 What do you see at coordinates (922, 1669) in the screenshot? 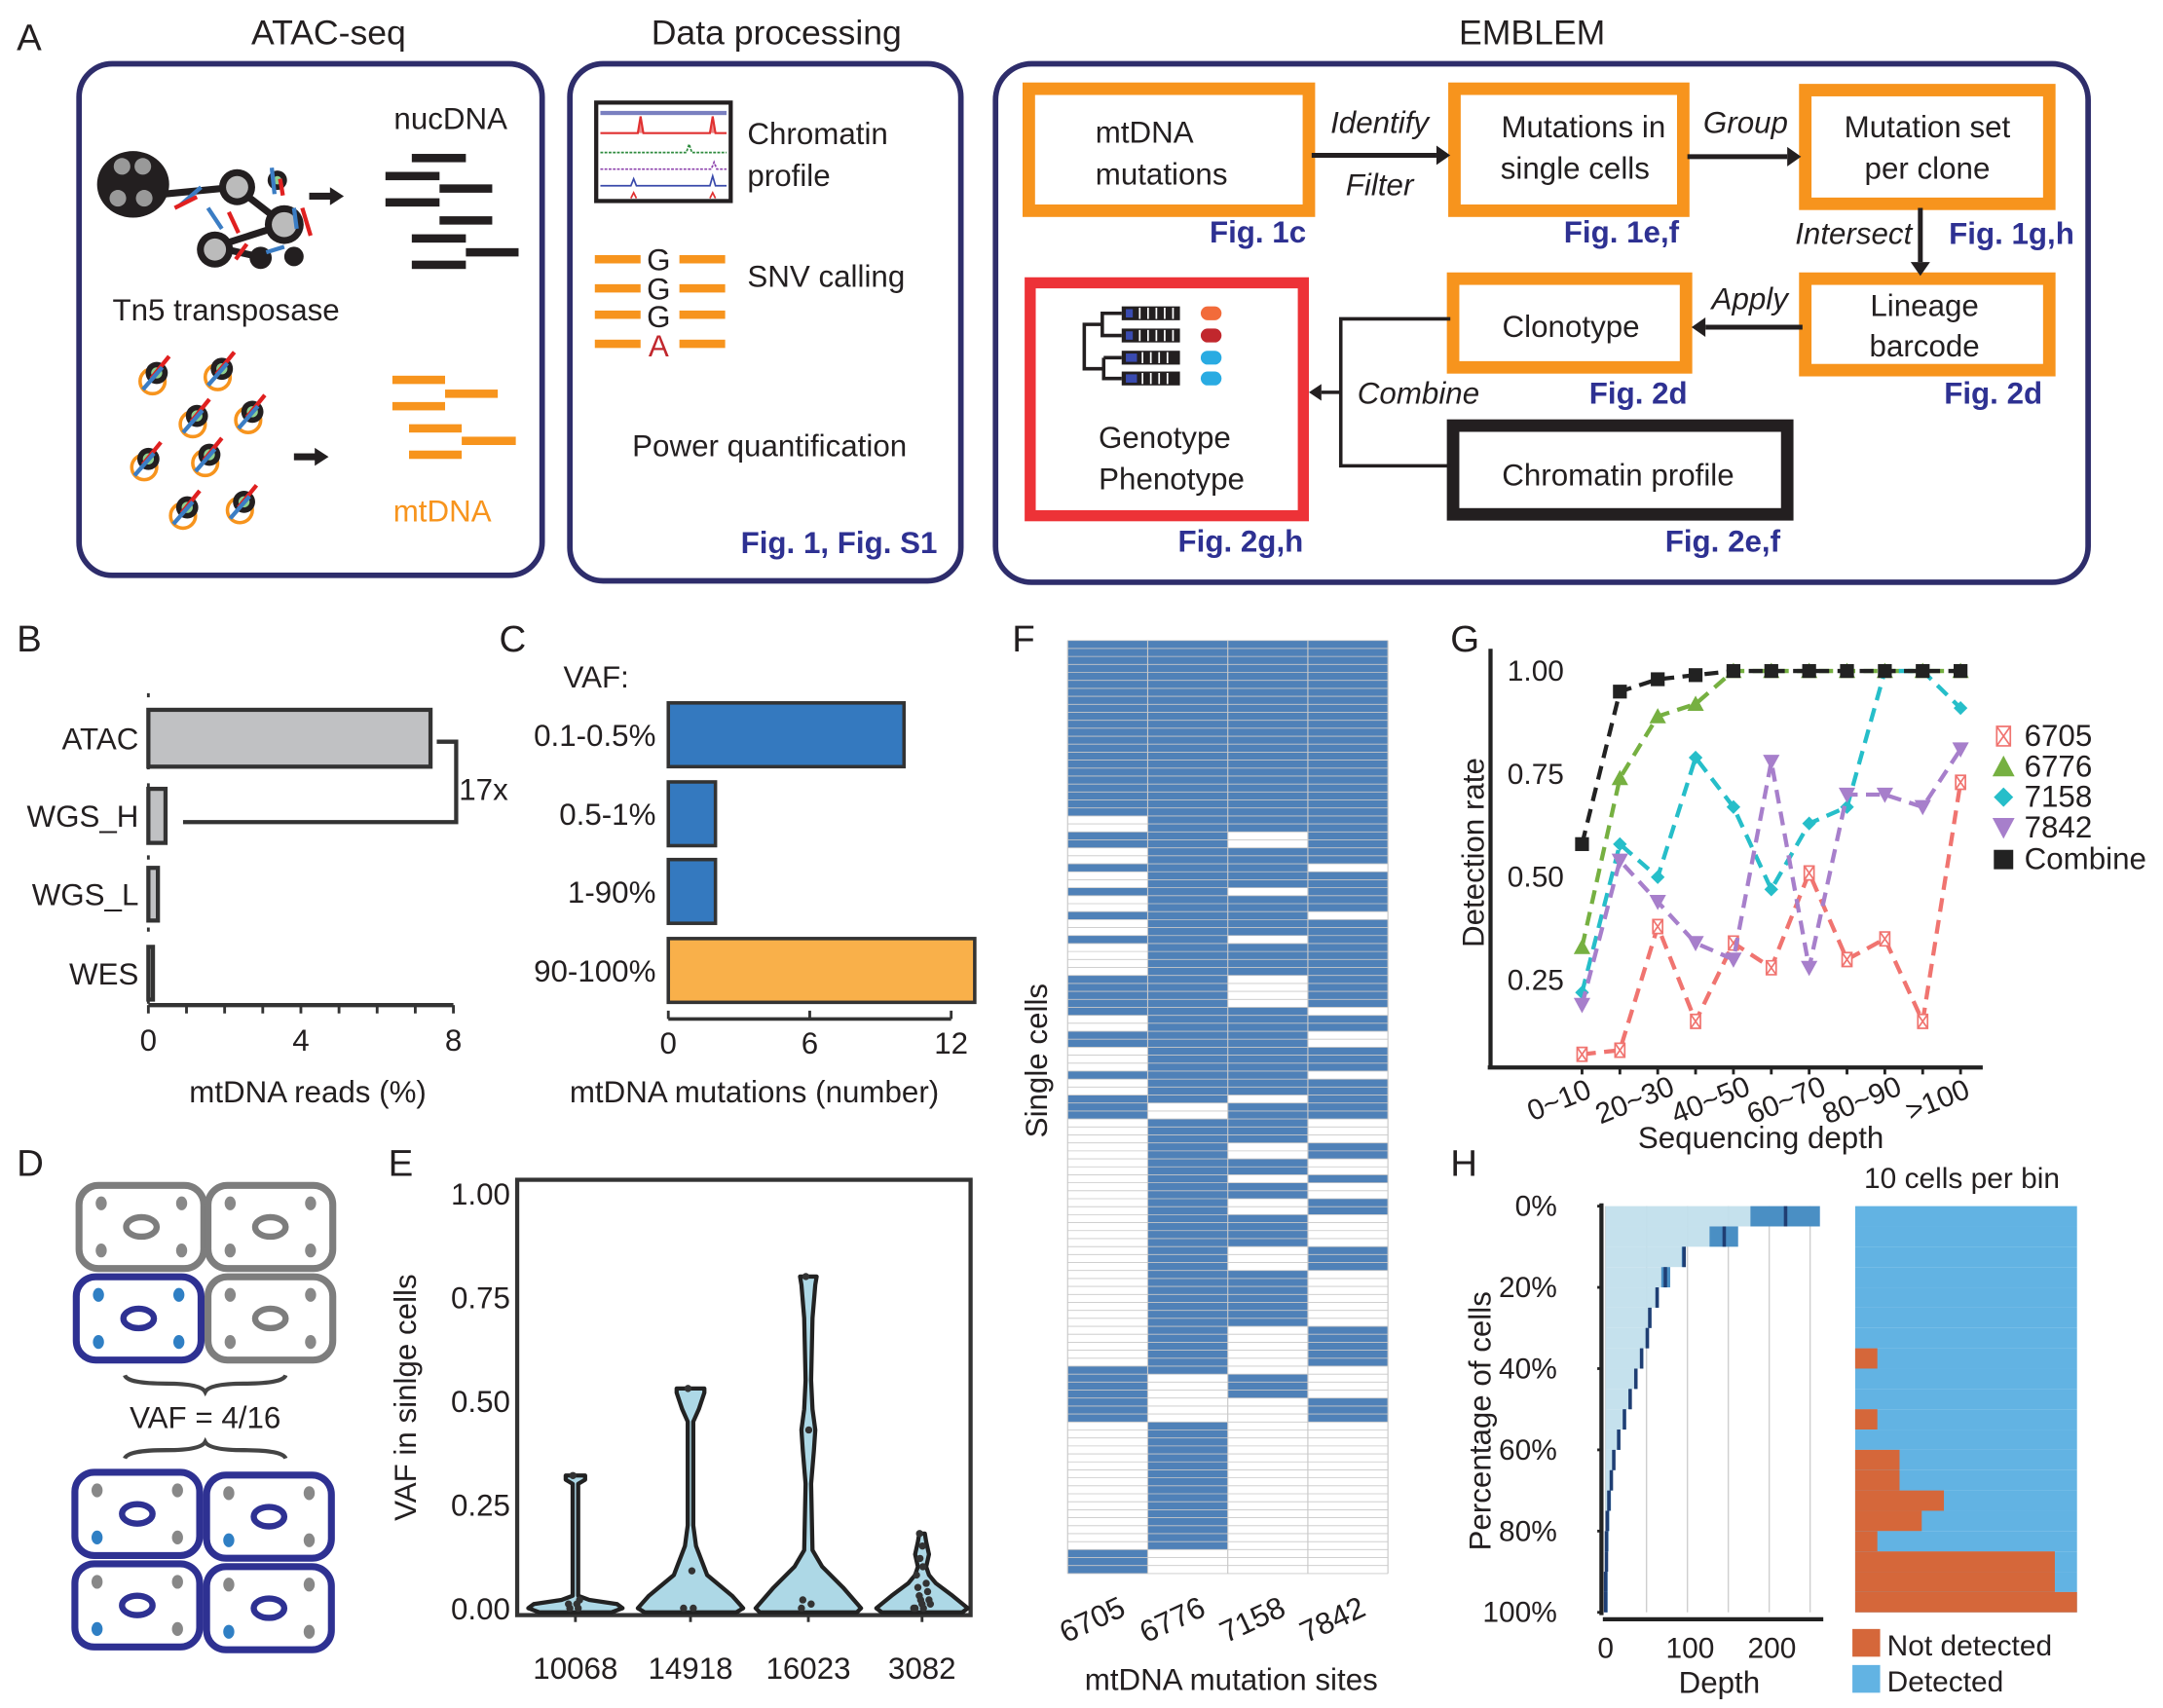
I see `x-tick-label: 3082` at bounding box center [922, 1669].